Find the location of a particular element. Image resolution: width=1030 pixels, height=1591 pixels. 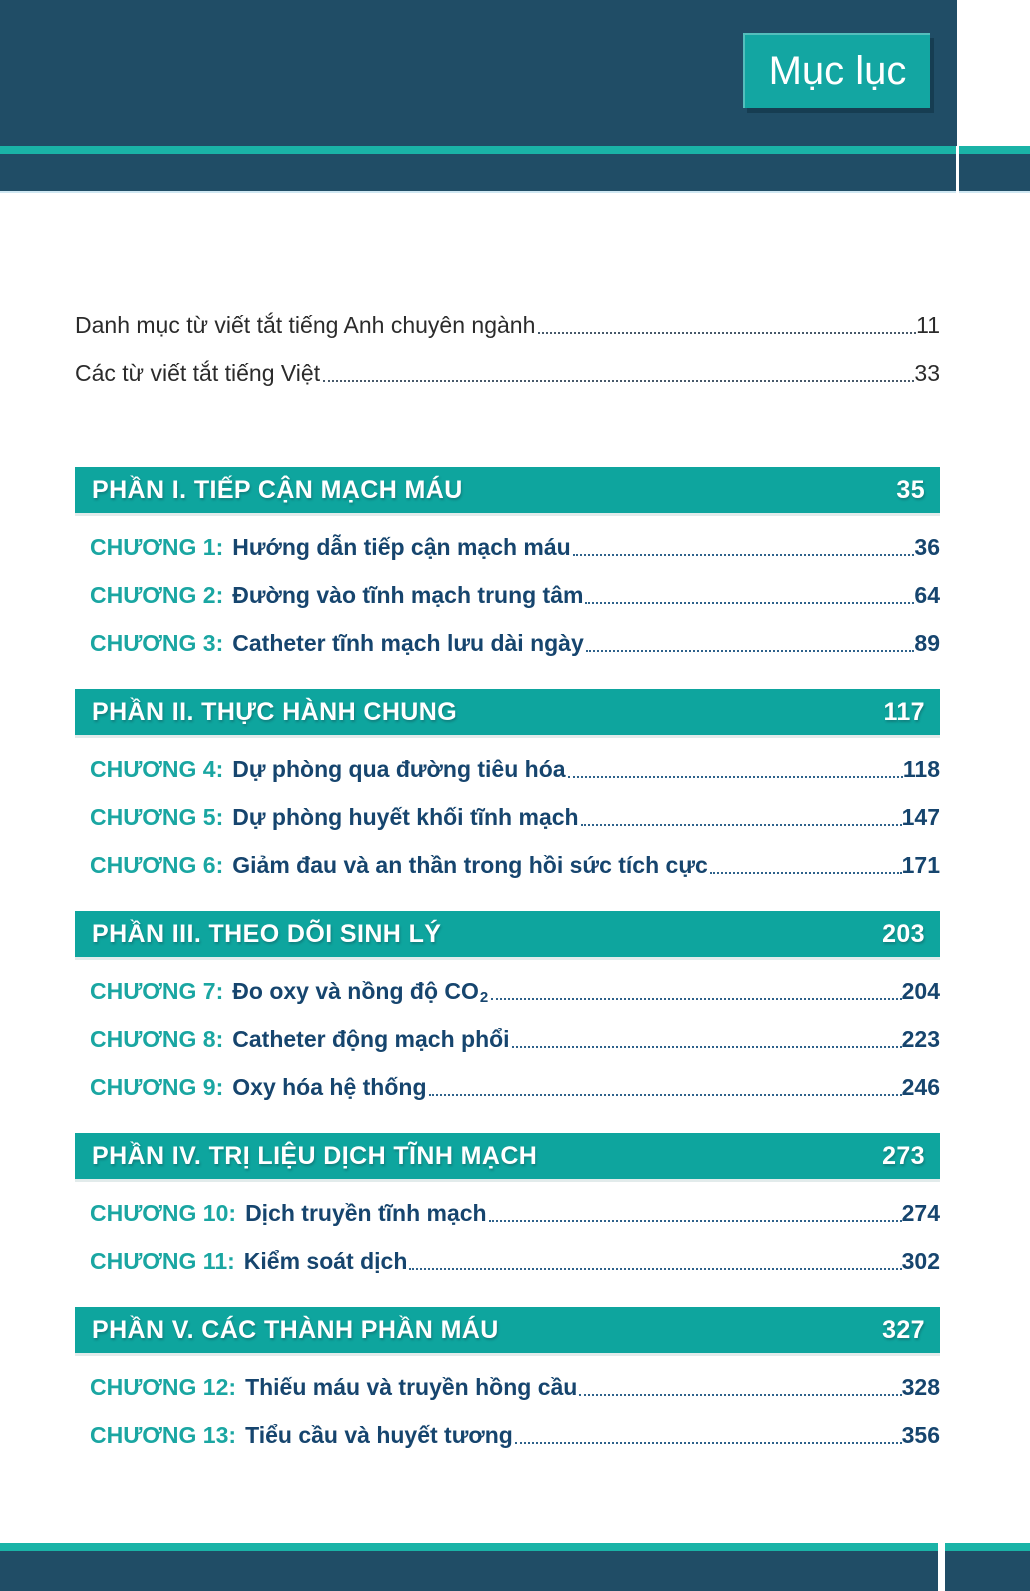

section-title: PHẦN II. THỰC HÀNH CHUNG is located at coordinates (275, 711).